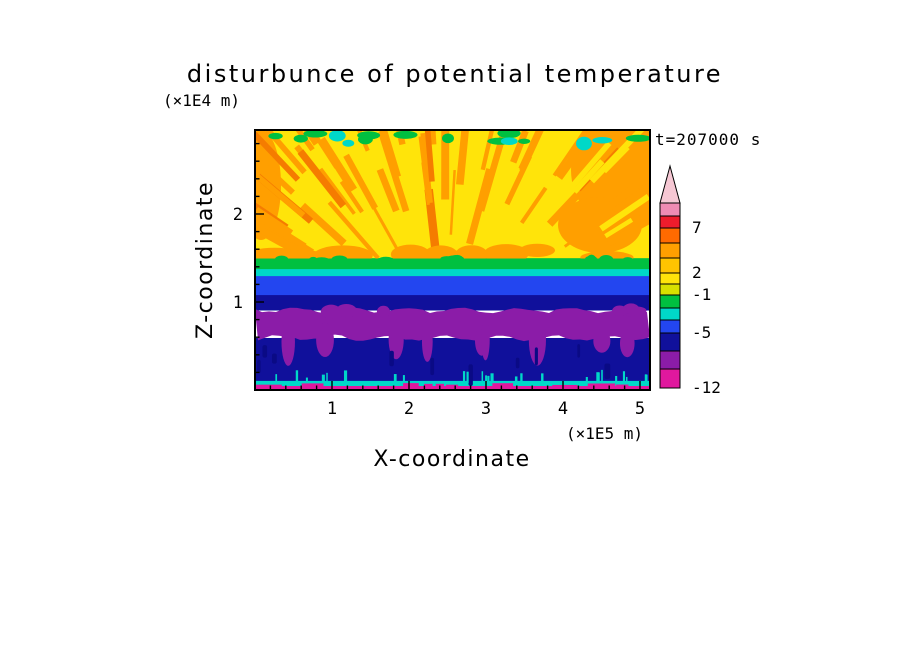 This screenshot has height=654, width=904. I want to click on x-tick-label: 3, so click(486, 409).